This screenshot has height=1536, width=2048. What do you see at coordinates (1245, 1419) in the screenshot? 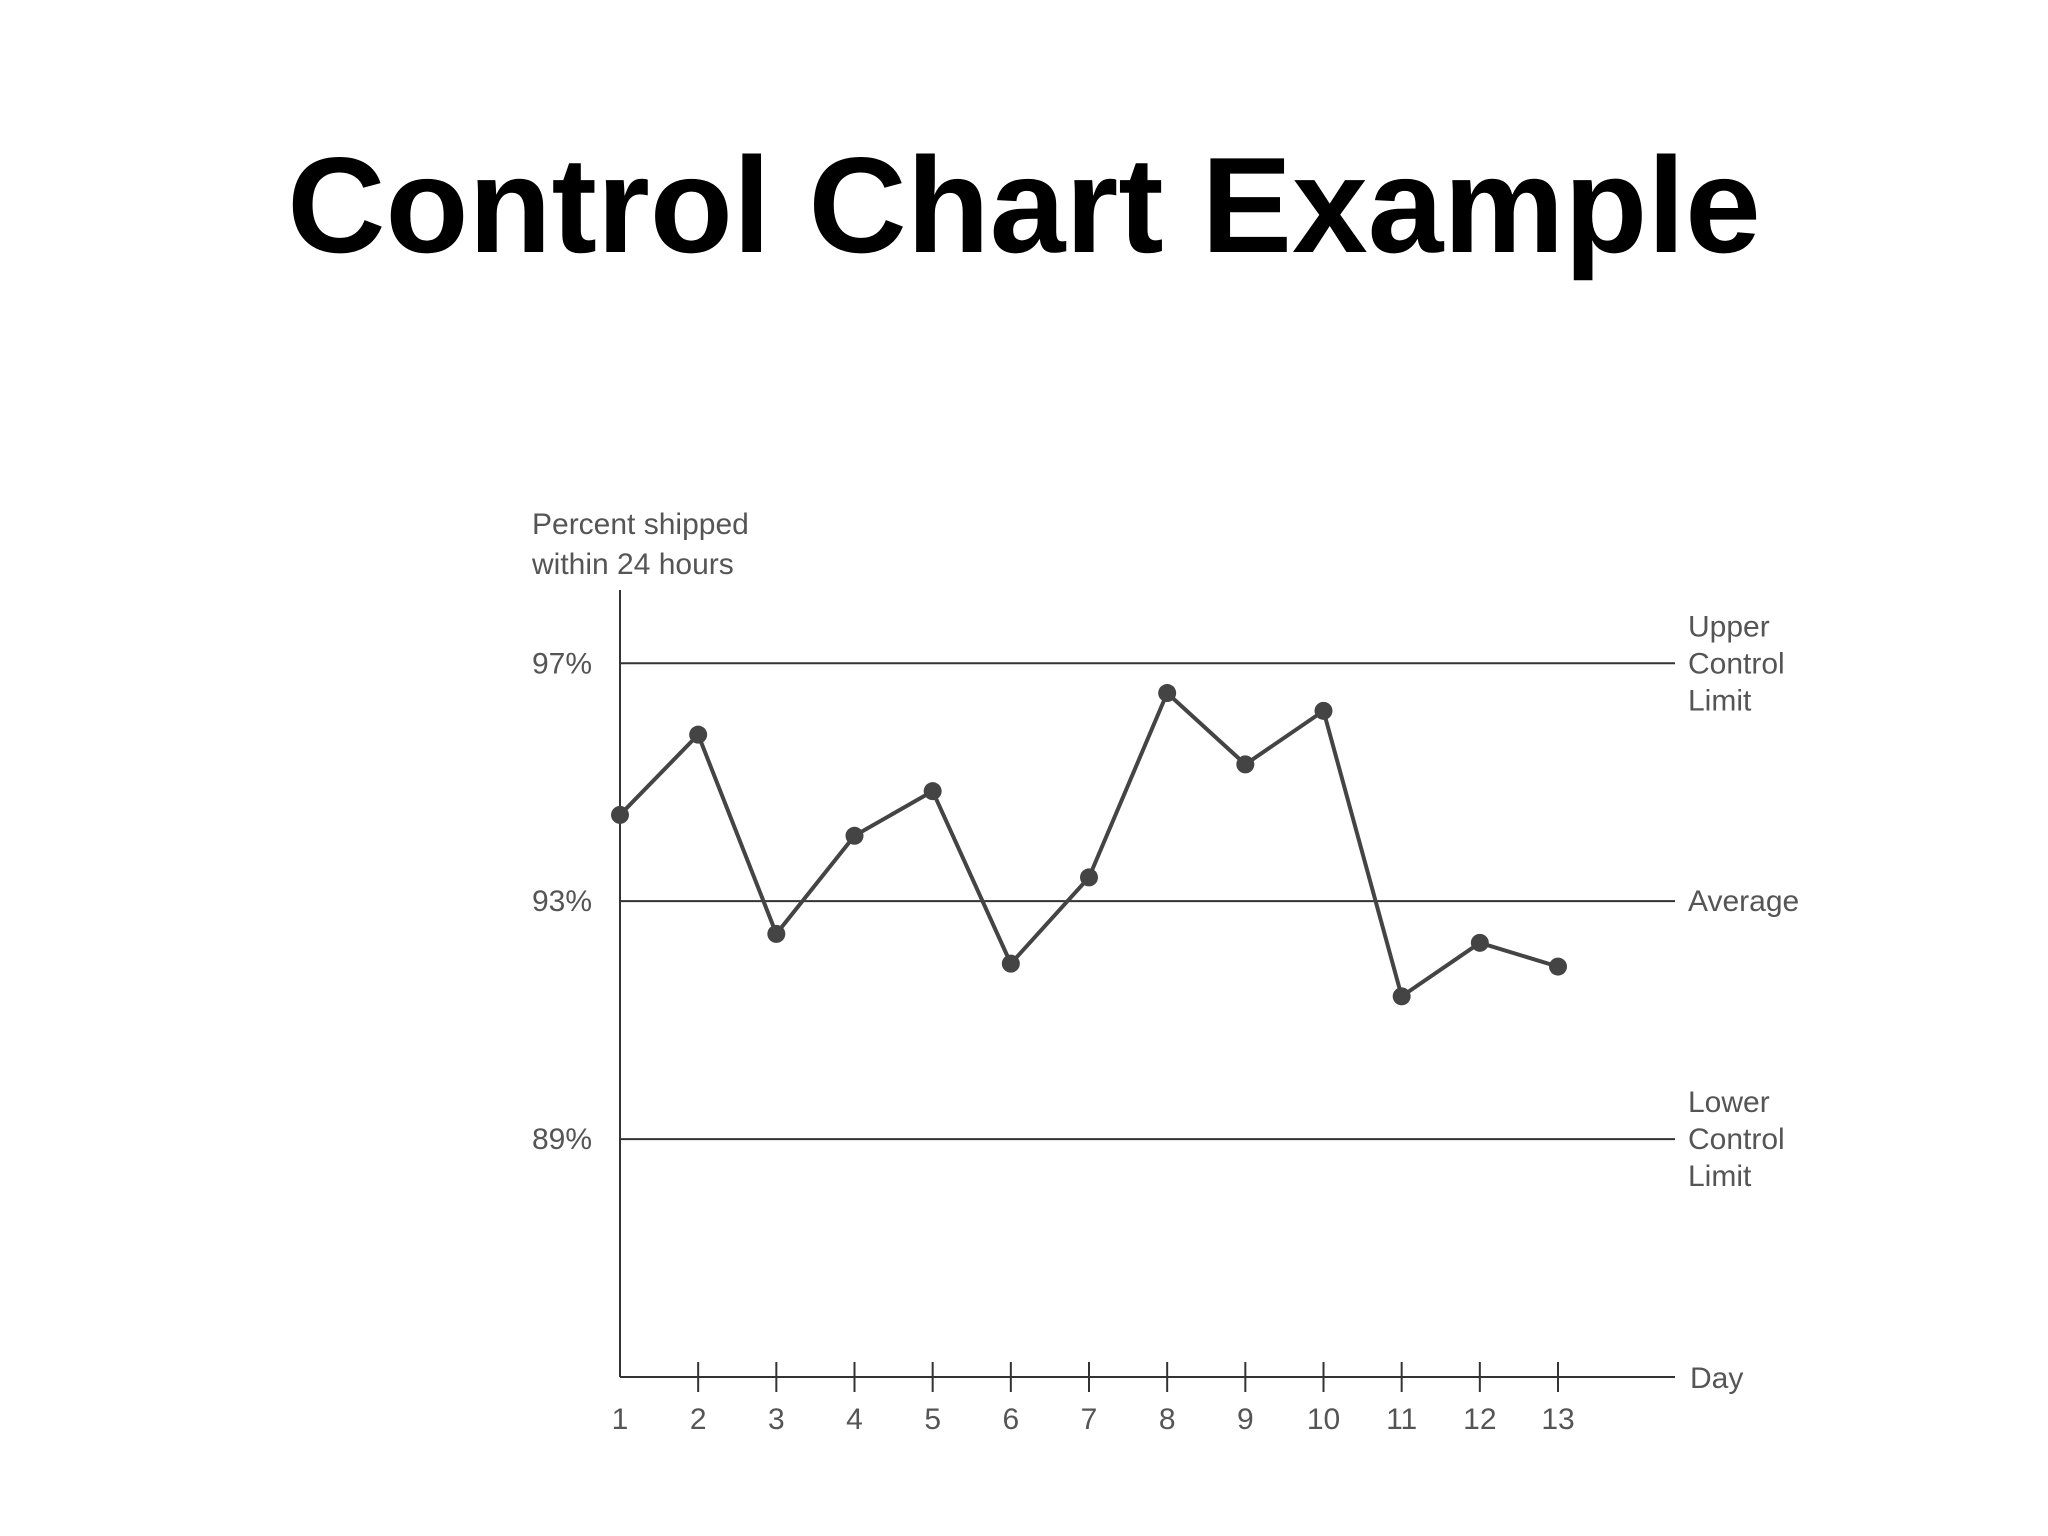
I see `x-tick-label-8: 9` at bounding box center [1245, 1419].